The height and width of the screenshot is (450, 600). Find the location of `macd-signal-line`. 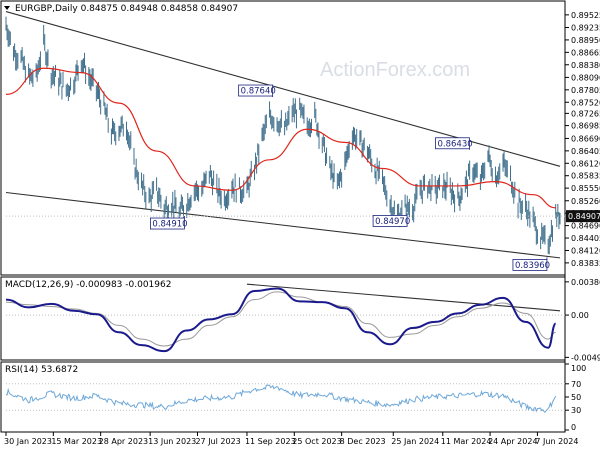

macd-signal-line is located at coordinates (280, 319).